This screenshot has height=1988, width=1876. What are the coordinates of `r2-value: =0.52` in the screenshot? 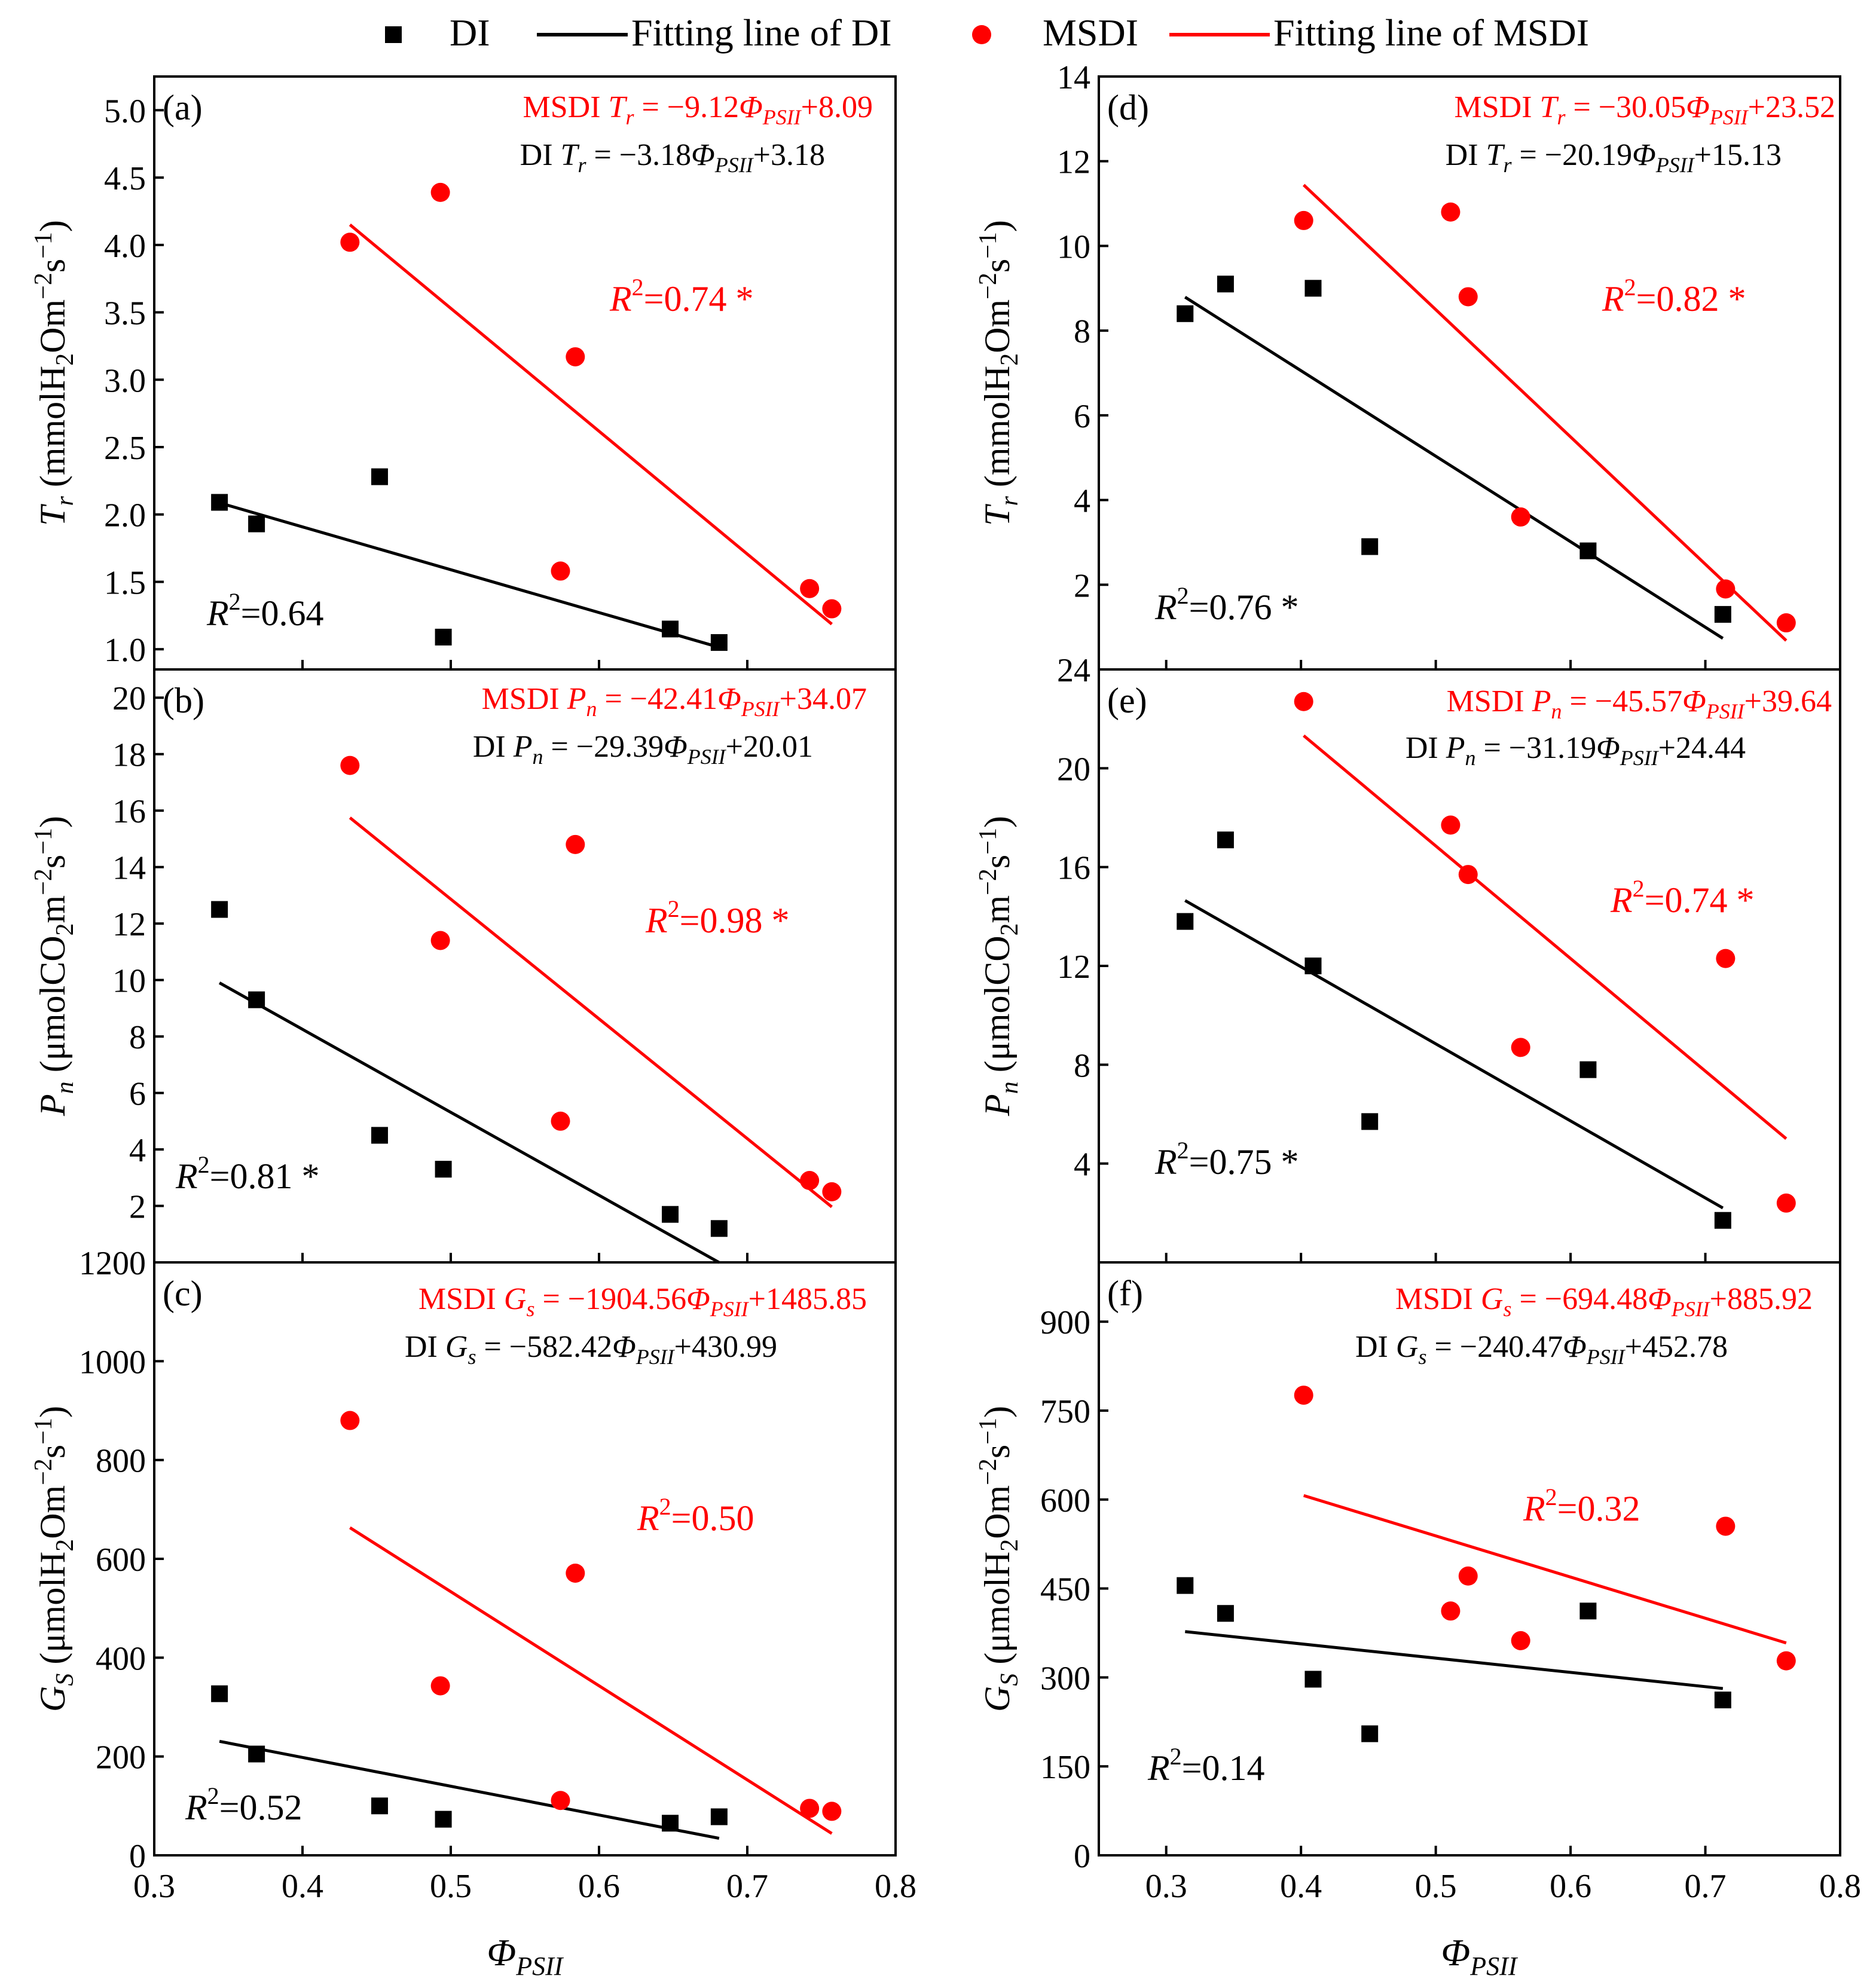 It's located at (261, 1807).